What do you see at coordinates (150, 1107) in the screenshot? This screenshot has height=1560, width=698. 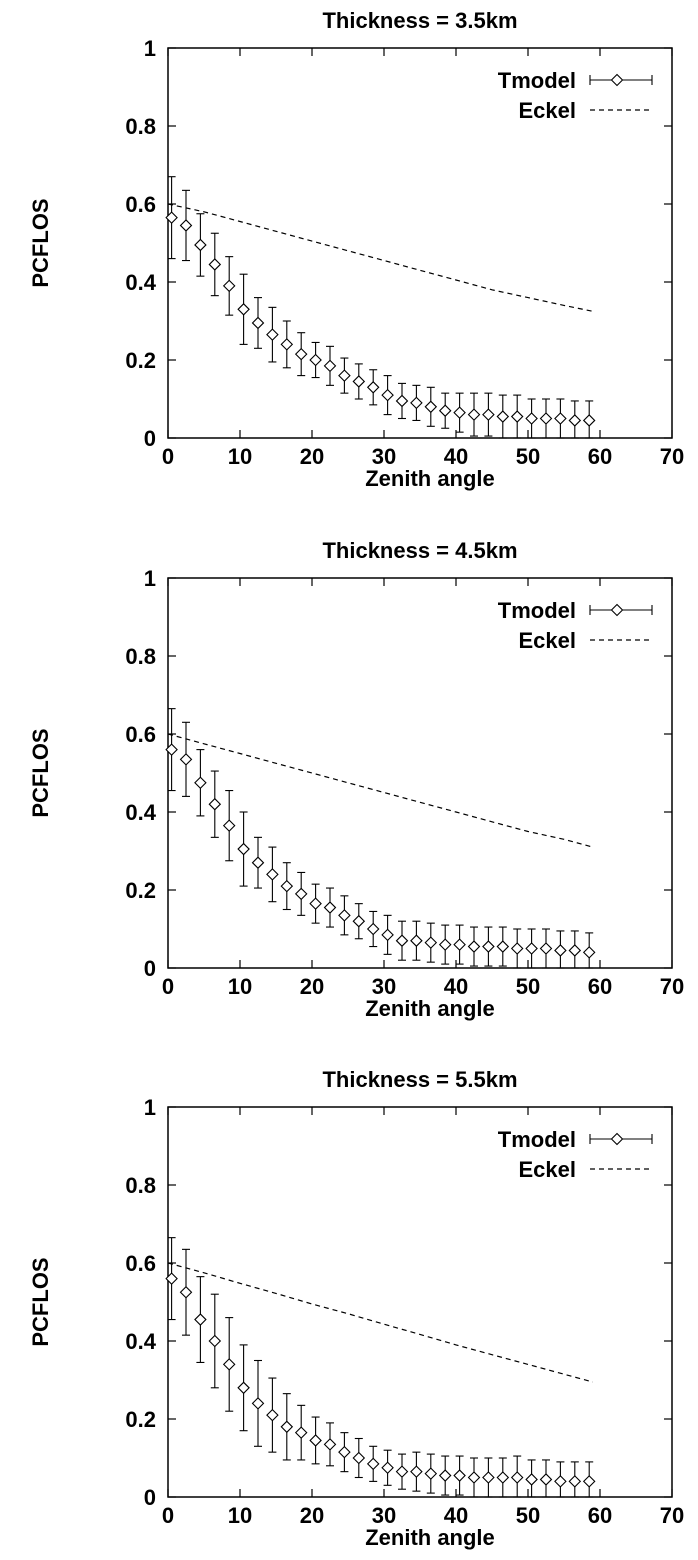 I see `y-tick-label: 1` at bounding box center [150, 1107].